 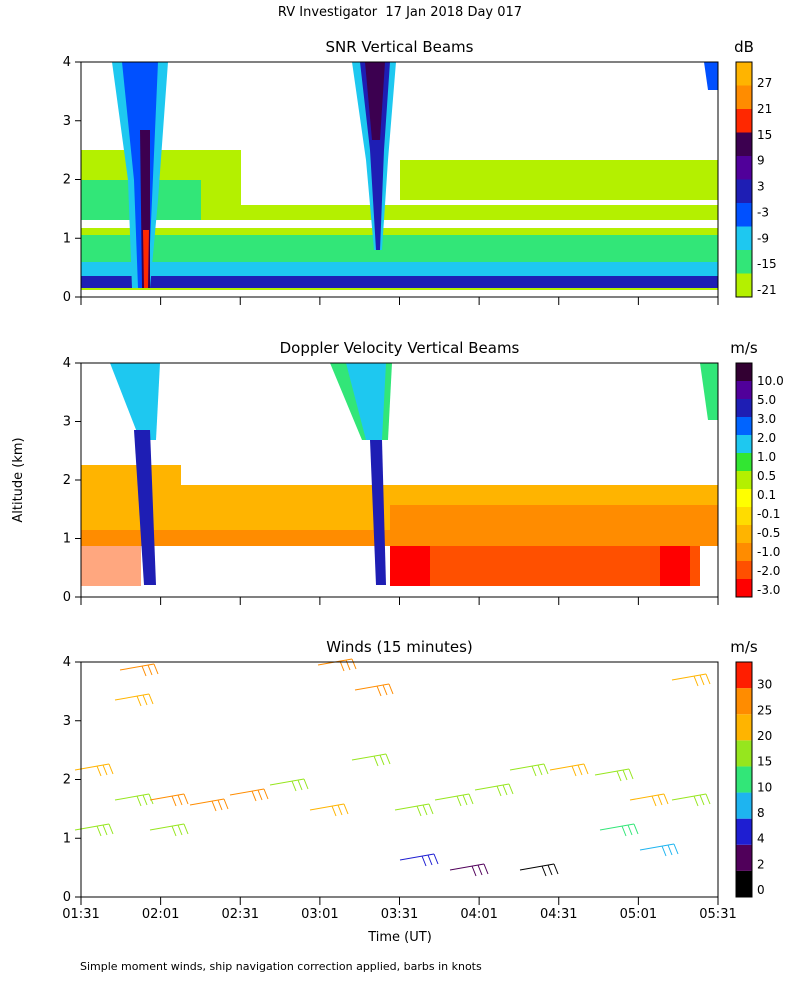 I want to click on colorbar-label: 2.0, so click(x=766, y=438).